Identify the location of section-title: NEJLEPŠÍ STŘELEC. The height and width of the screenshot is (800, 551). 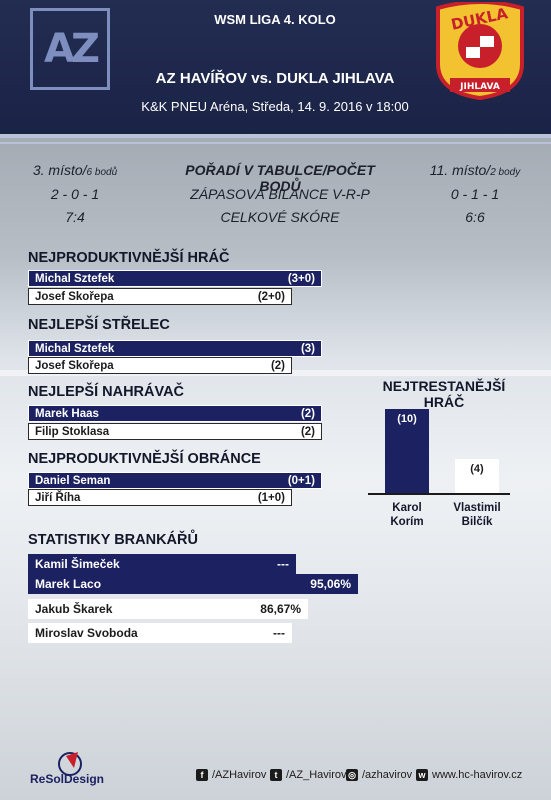
(99, 325).